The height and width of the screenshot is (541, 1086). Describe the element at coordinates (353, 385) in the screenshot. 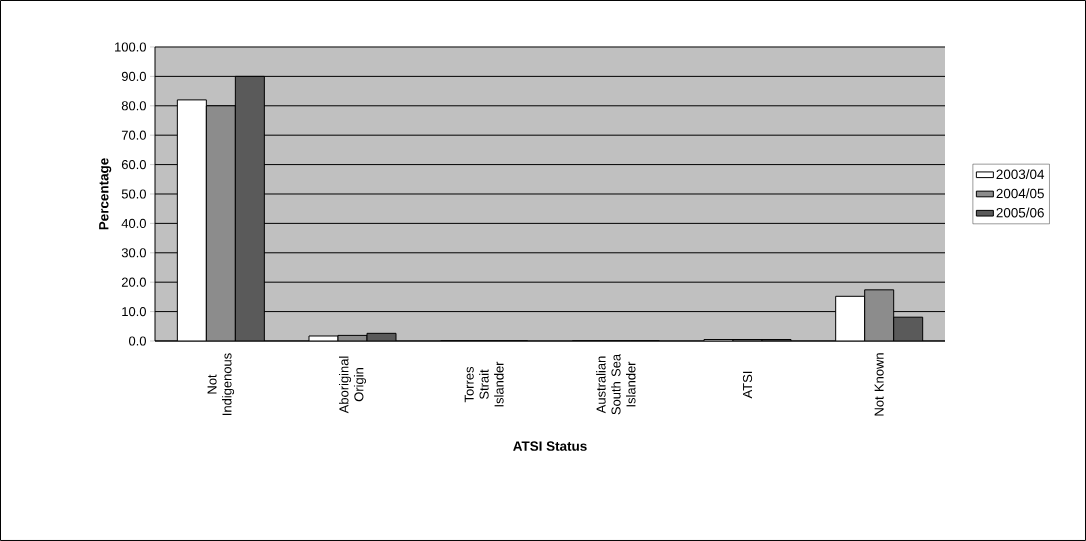

I see `x-tick-label: Aboriginal Origin` at that location.